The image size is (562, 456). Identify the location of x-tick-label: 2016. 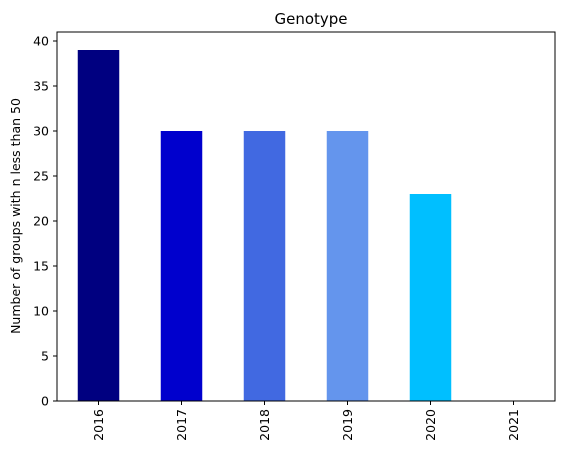
(98, 425).